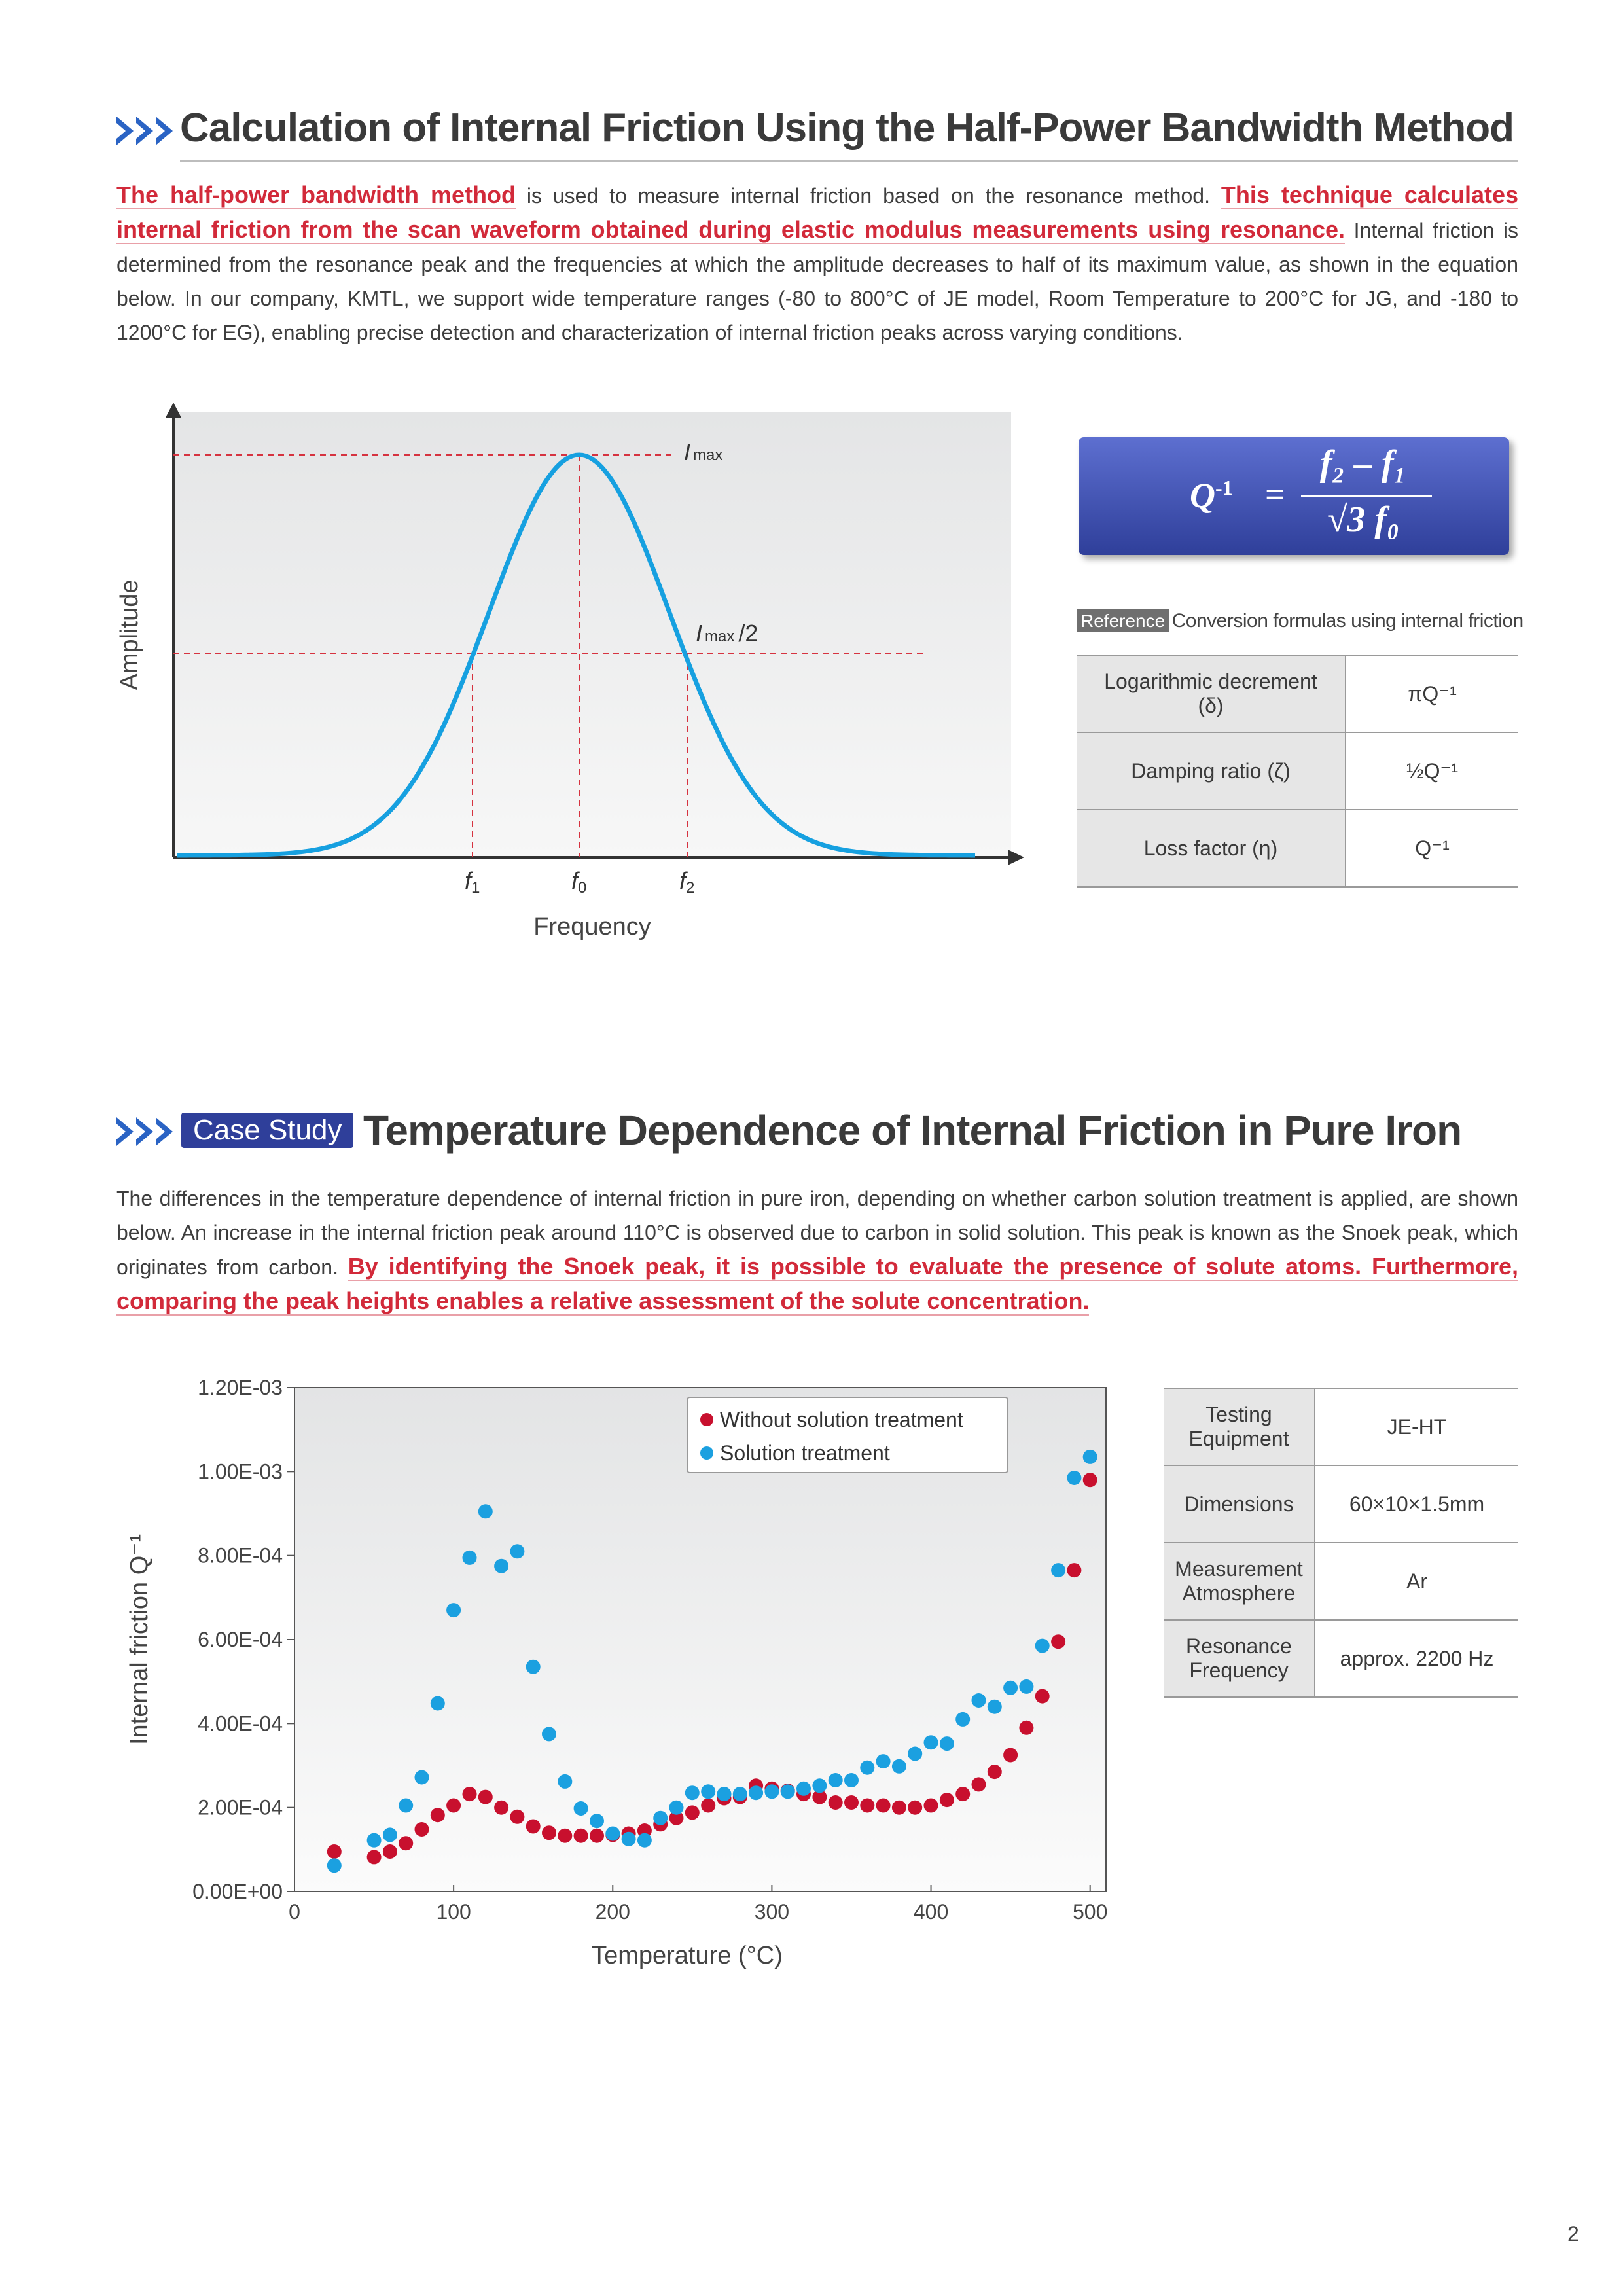 Image resolution: width=1623 pixels, height=2296 pixels. What do you see at coordinates (1239, 1427) in the screenshot?
I see `specs-row-name: Testing Equipment` at bounding box center [1239, 1427].